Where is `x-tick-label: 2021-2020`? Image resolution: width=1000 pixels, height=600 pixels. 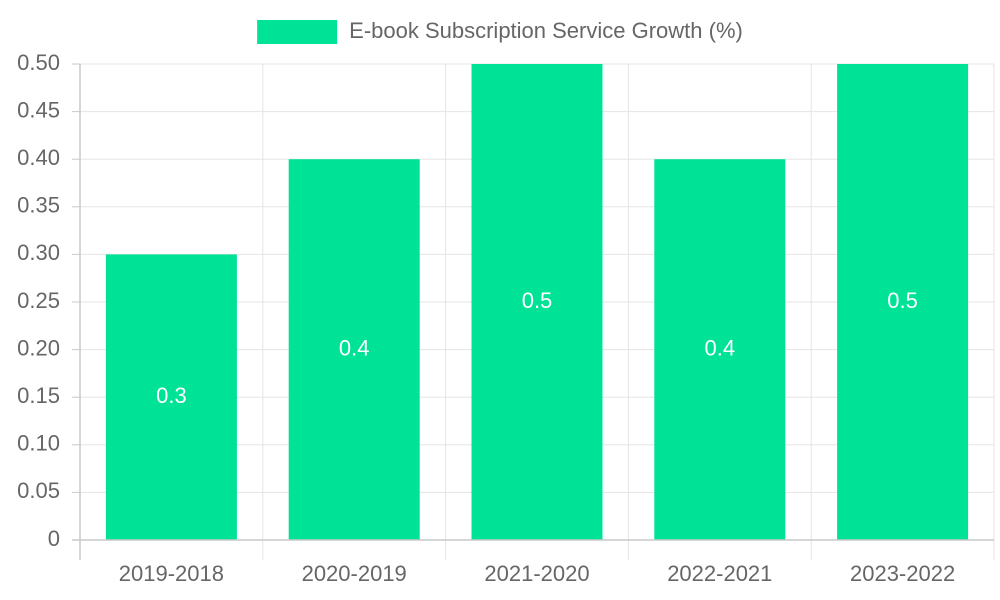 x-tick-label: 2021-2020 is located at coordinates (536, 573).